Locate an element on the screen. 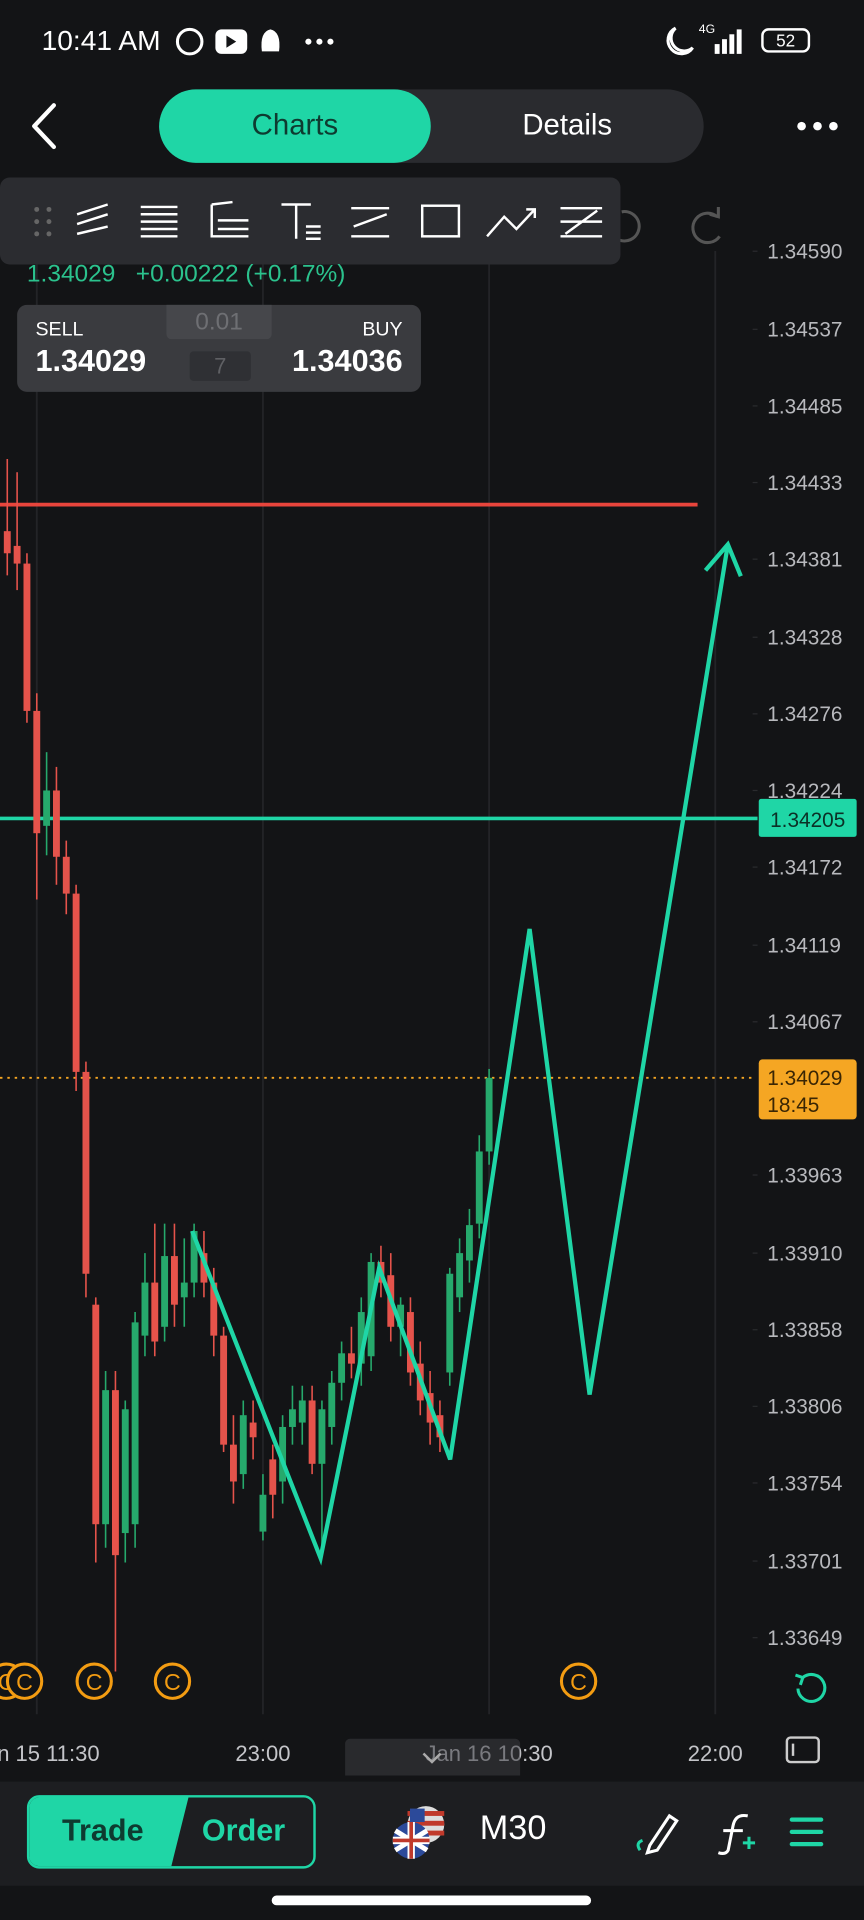 Image resolution: width=864 pixels, height=1920 pixels. y-tick-label: 1.33858 is located at coordinates (804, 1330).